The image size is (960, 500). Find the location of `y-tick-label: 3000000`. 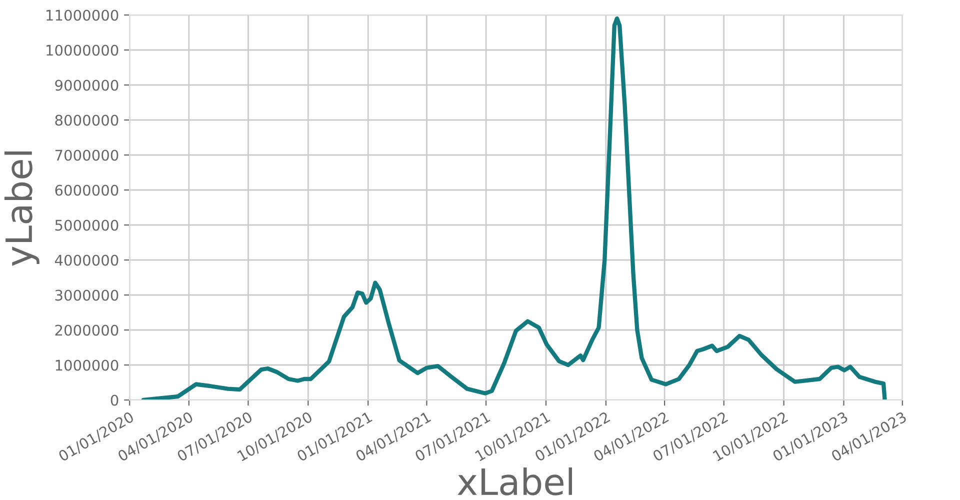

y-tick-label: 3000000 is located at coordinates (86, 295).